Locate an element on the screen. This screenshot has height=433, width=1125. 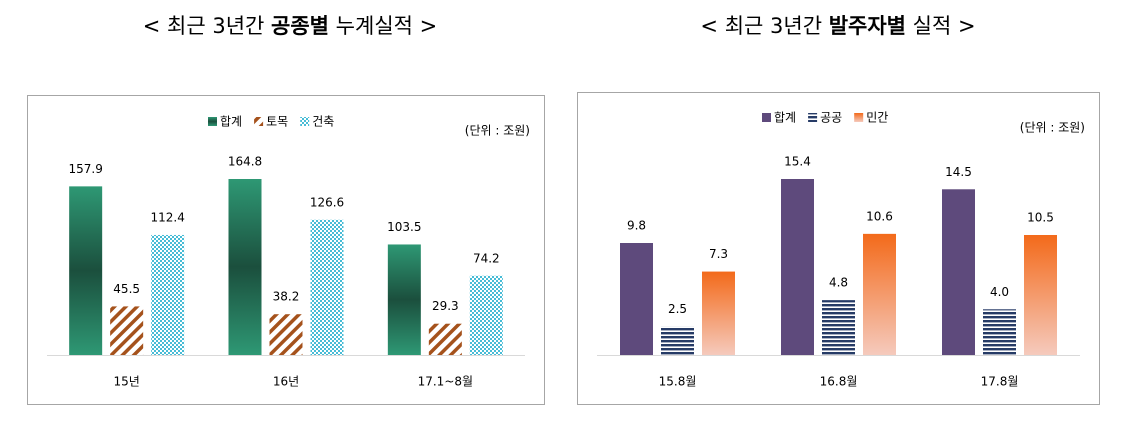
x-tick-label: 16년 is located at coordinates (286, 382).